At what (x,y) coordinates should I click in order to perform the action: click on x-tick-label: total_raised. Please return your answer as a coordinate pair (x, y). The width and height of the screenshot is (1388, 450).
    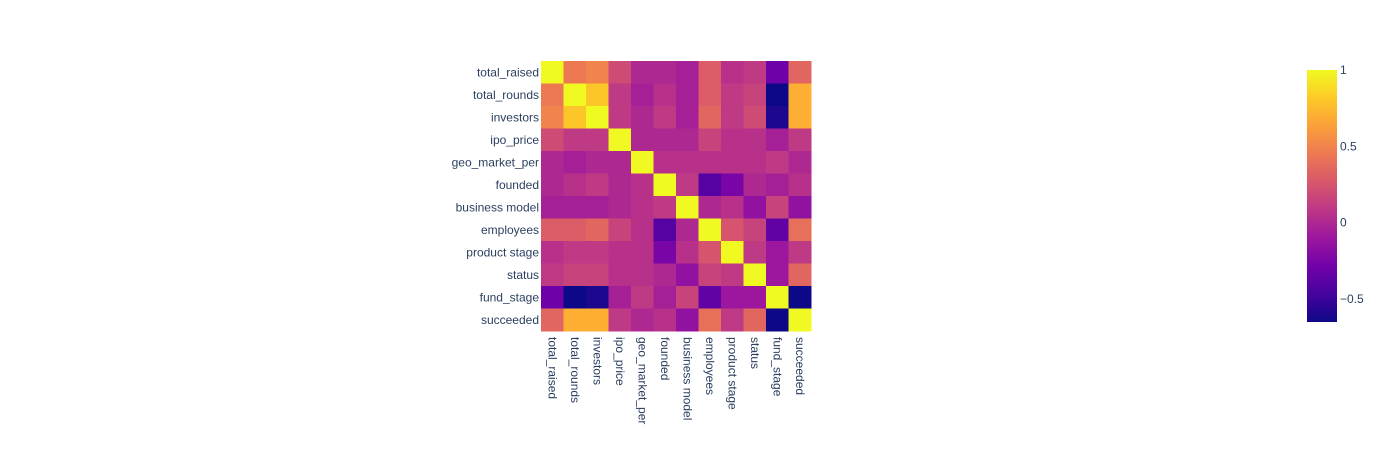
    Looking at the image, I should click on (552, 368).